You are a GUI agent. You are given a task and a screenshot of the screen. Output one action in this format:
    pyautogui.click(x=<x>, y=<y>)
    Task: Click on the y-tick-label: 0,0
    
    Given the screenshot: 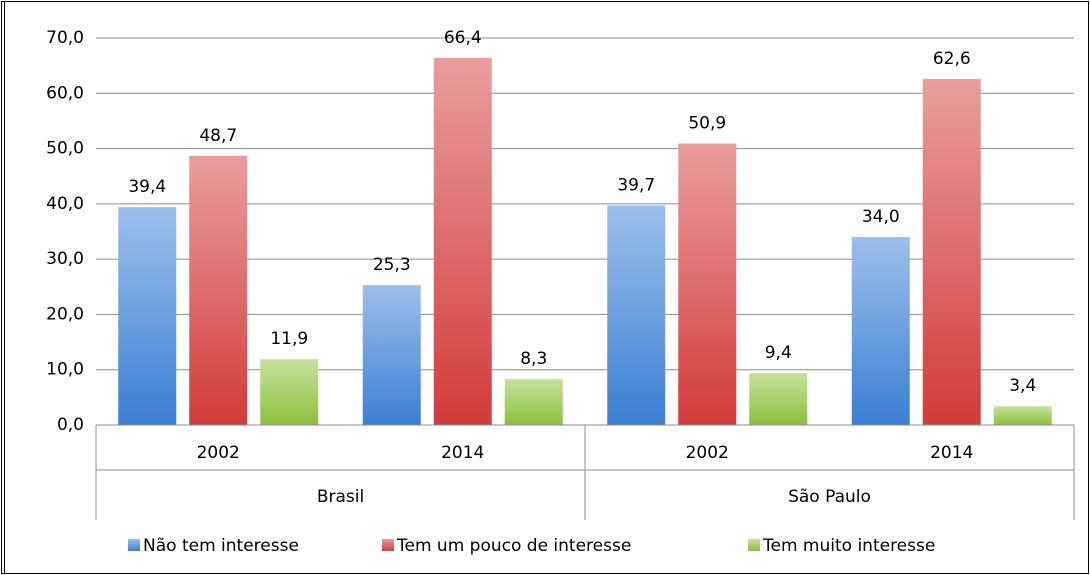 What is the action you would take?
    pyautogui.click(x=70, y=425)
    